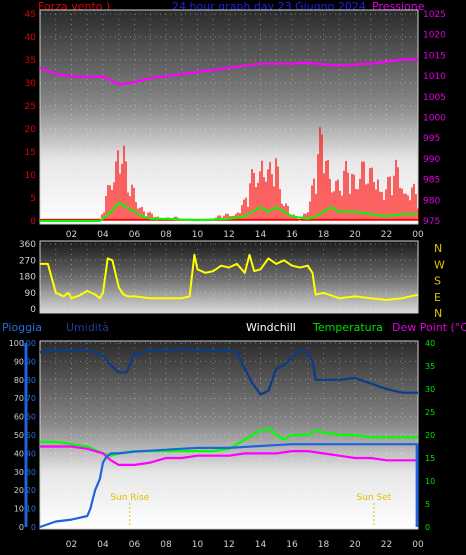 This screenshot has height=555, width=466. What do you see at coordinates (31, 380) in the screenshot?
I see `humidity-tick-label: 80` at bounding box center [31, 380].